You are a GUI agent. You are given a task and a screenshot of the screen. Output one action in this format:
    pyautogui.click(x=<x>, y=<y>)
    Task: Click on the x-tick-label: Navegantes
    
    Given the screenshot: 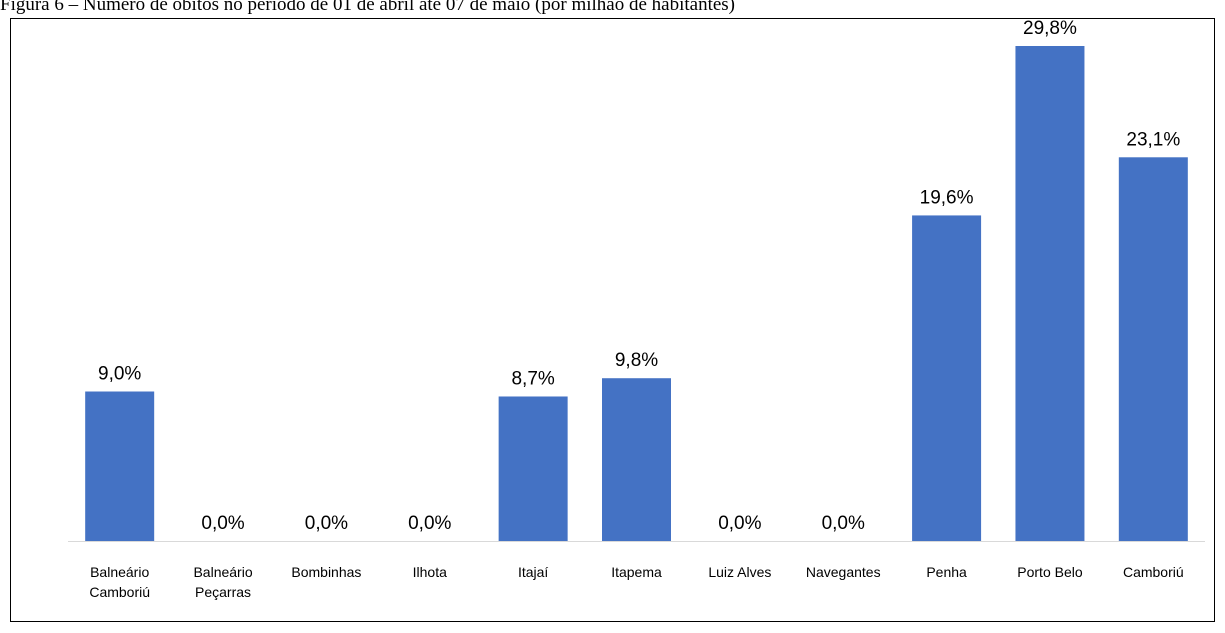 What is the action you would take?
    pyautogui.click(x=843, y=572)
    